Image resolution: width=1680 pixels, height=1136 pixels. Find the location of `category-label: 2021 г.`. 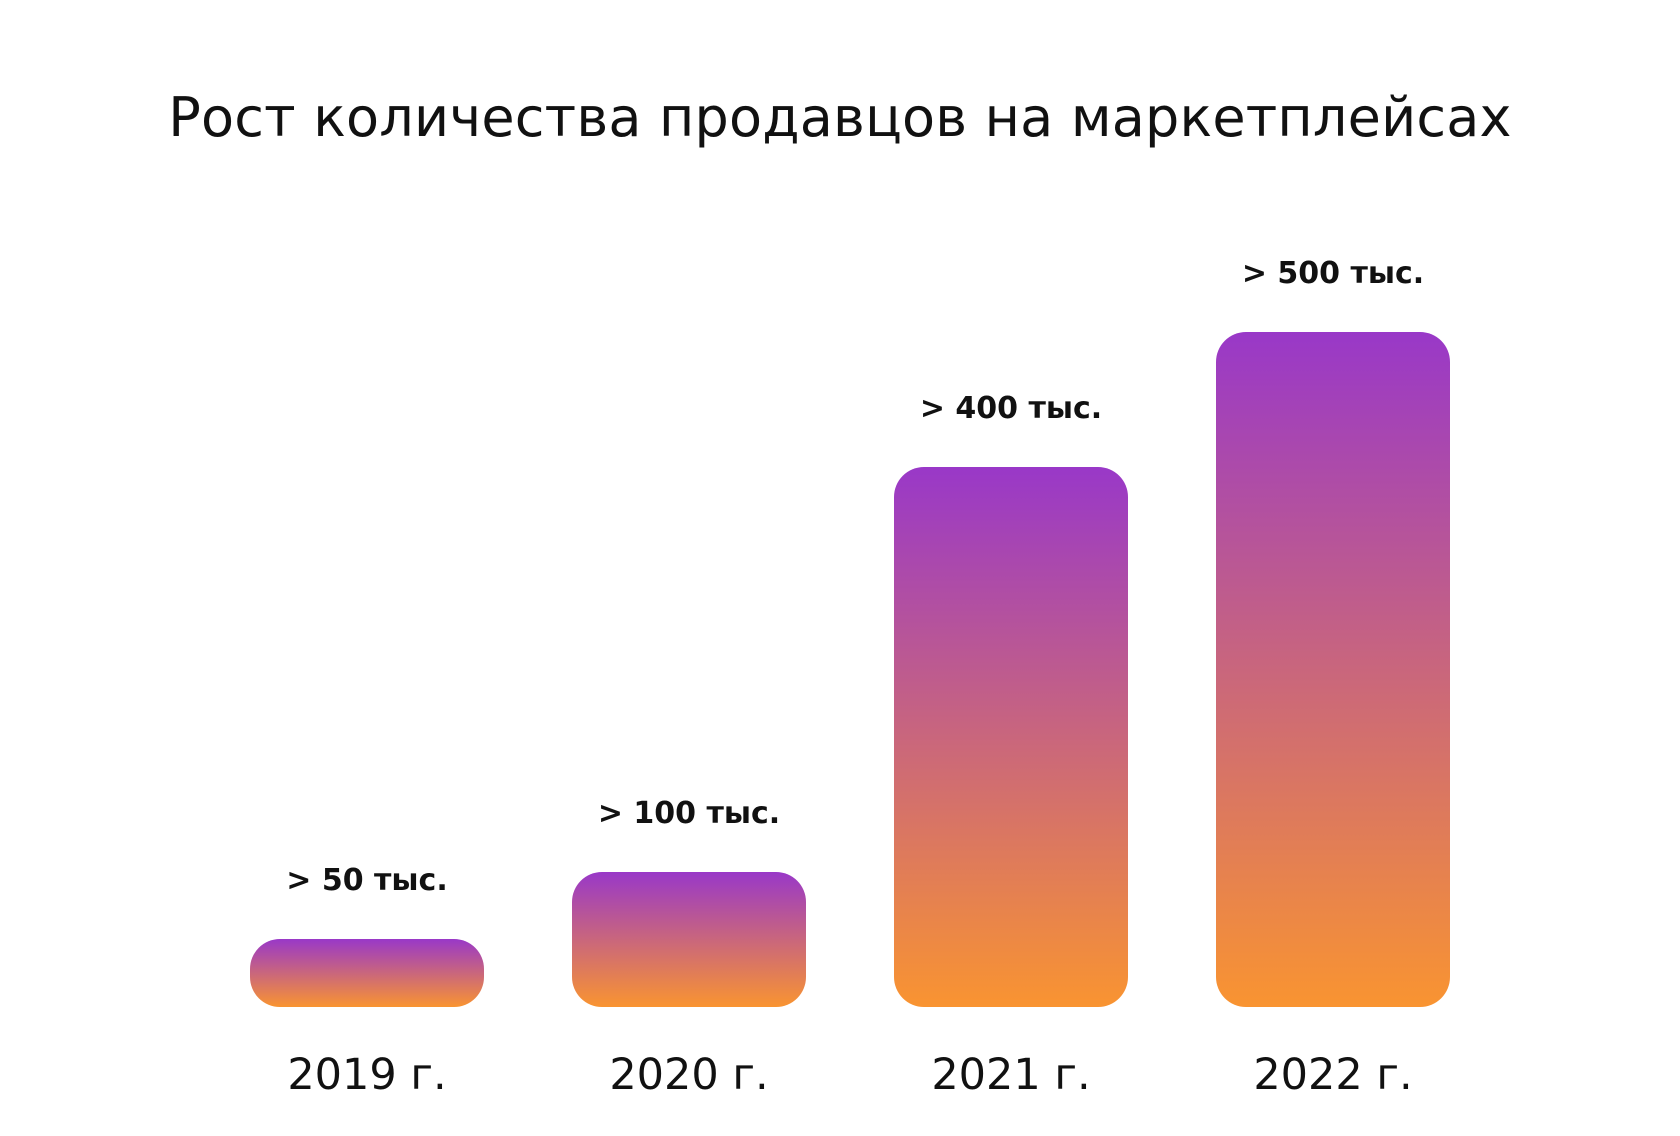

category-label: 2021 г. is located at coordinates (1011, 1075).